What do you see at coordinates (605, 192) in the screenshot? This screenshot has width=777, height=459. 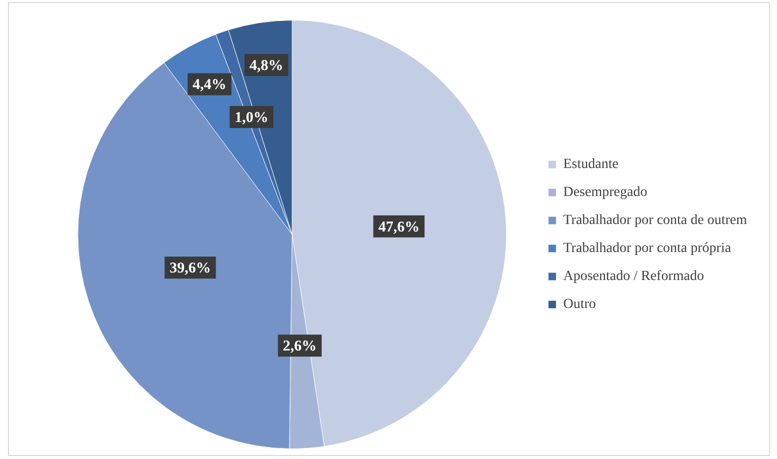 I see `legend-label: Desempregado` at bounding box center [605, 192].